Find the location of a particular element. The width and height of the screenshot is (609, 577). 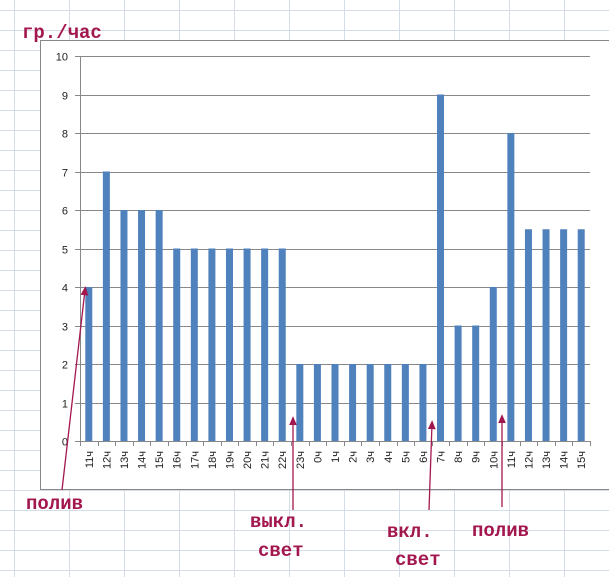

x-tick-label: 8ч is located at coordinates (459, 457).